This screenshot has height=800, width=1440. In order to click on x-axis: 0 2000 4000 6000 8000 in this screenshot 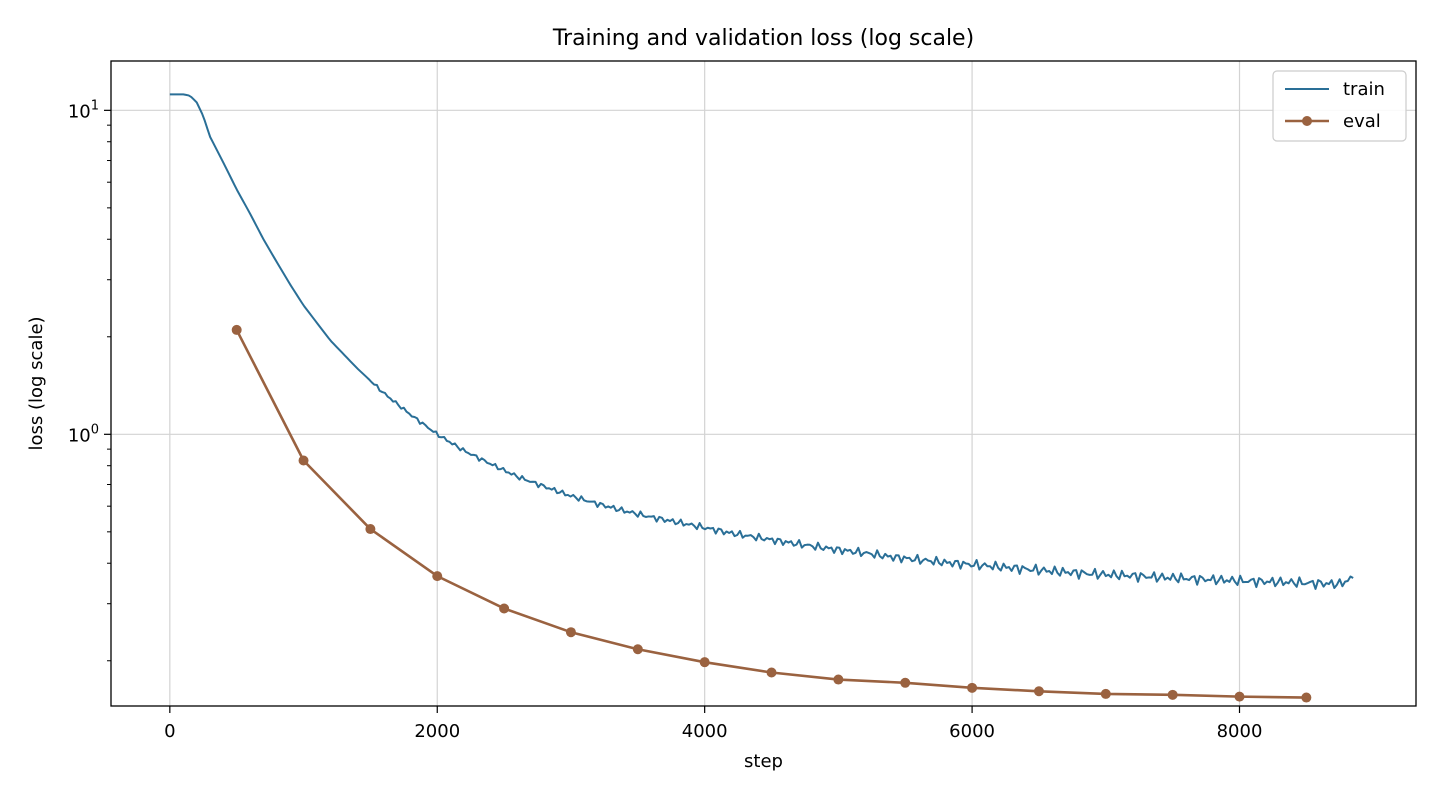, I will do `click(713, 724)`.